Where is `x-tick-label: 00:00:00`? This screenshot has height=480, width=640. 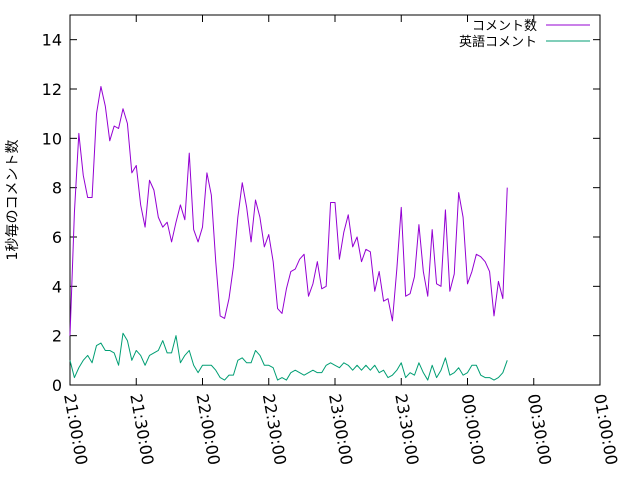 x-tick-label: 00:00:00 is located at coordinates (473, 429).